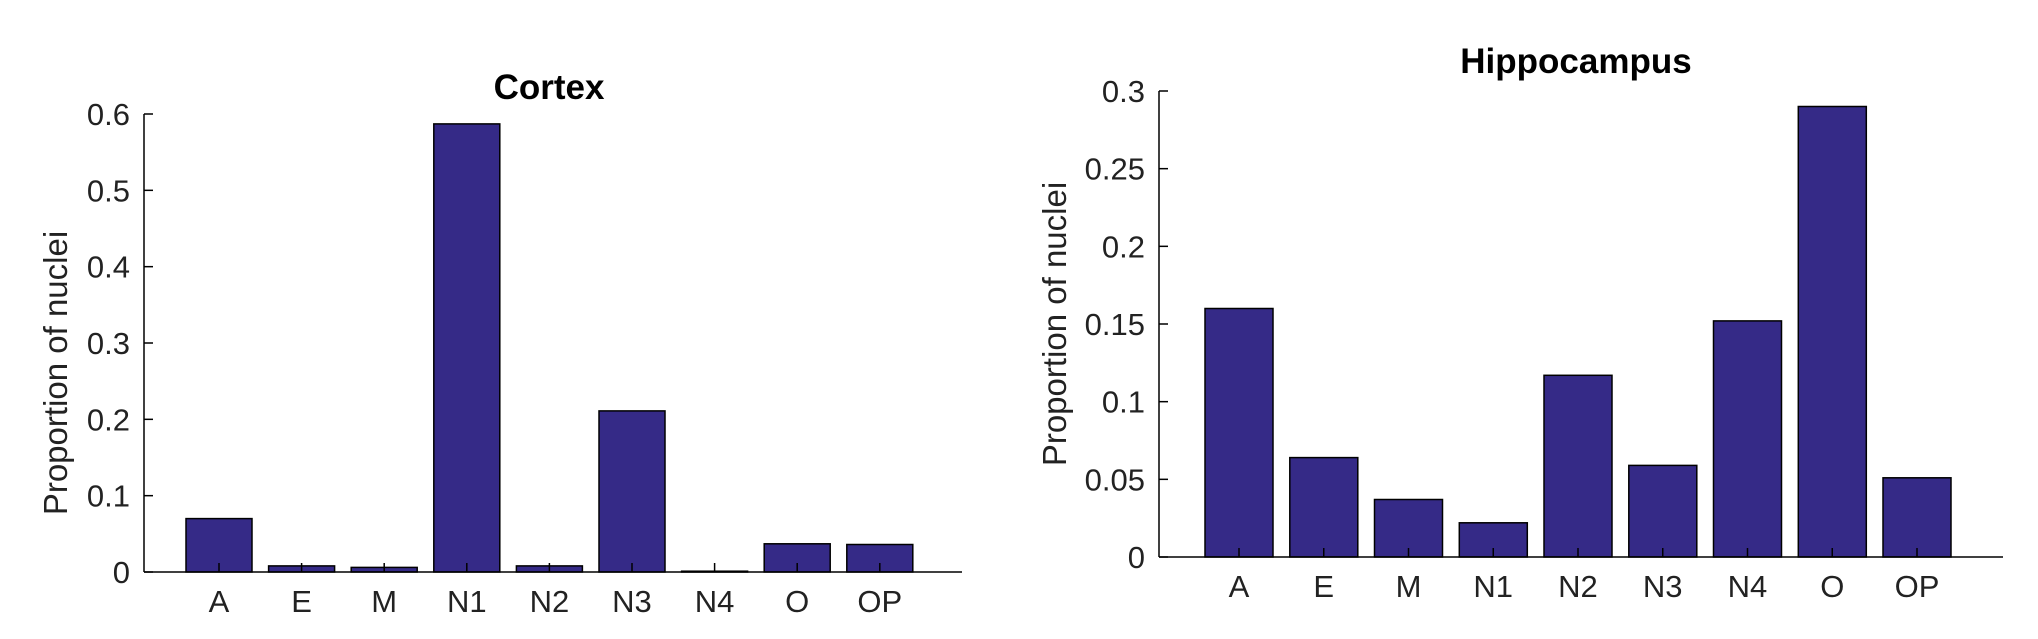 The image size is (2038, 639). Describe the element at coordinates (1747, 439) in the screenshot. I see `bar-n4` at that location.